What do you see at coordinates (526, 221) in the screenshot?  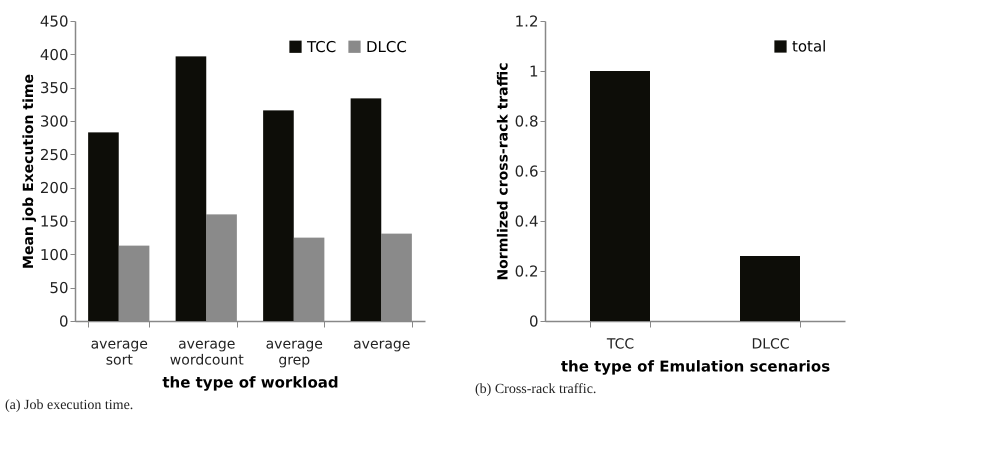 I see `y-tick-label: 0.4` at bounding box center [526, 221].